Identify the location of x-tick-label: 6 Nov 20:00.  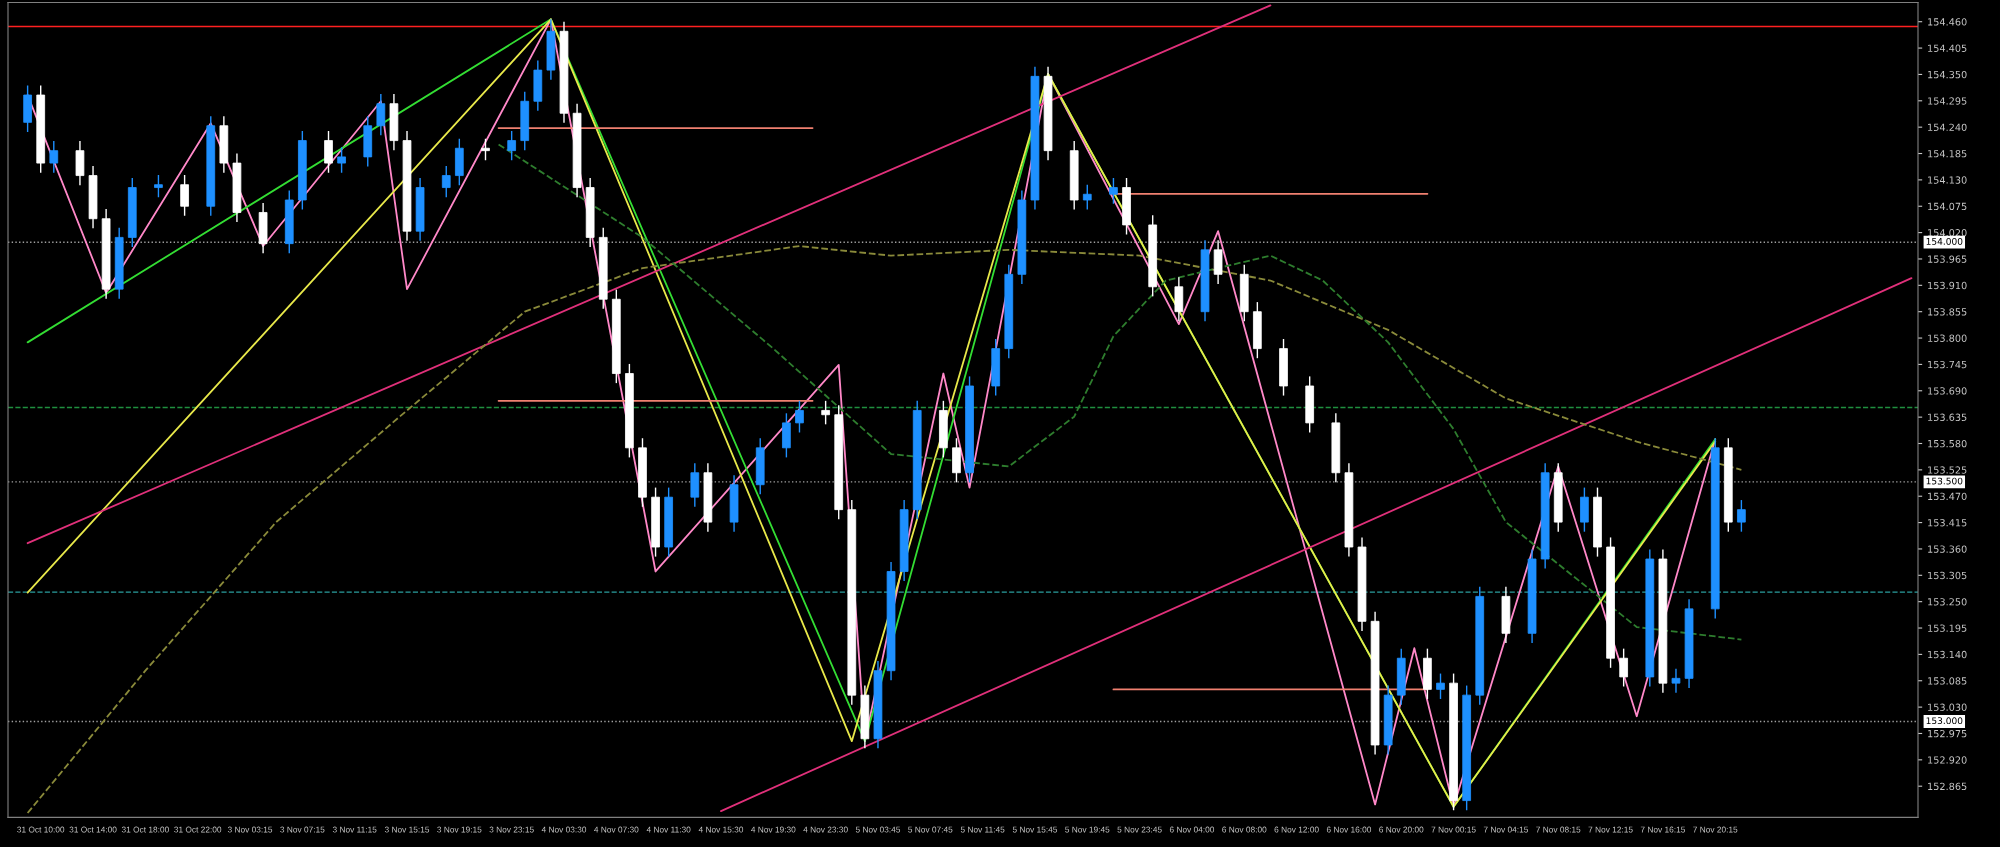
(1401, 829).